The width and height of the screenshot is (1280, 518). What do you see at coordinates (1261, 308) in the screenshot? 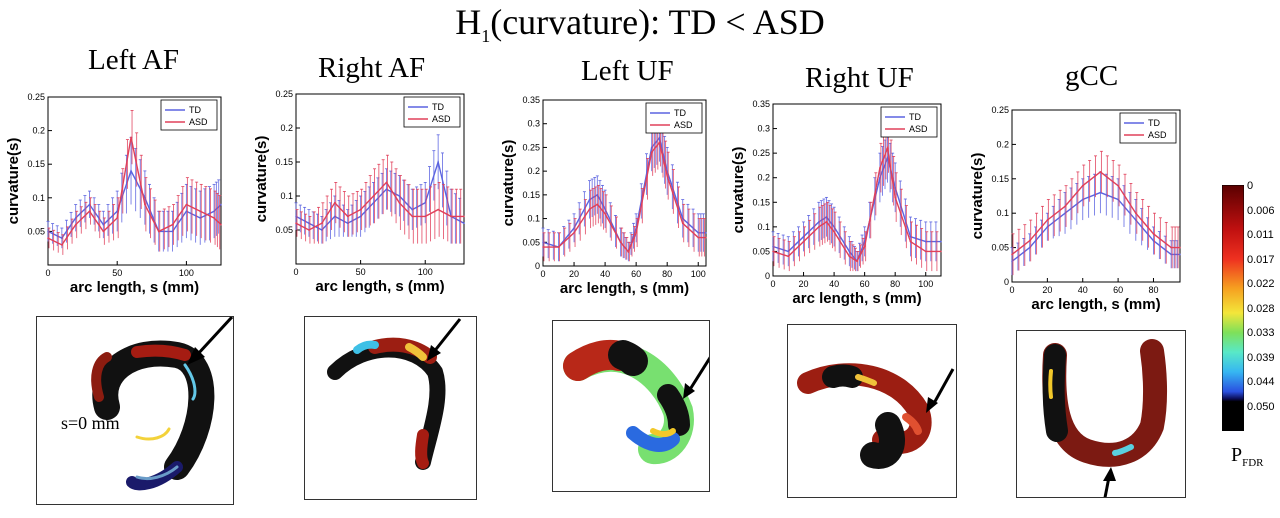
I see `colorbar-tick-label: 0.028` at bounding box center [1261, 308].